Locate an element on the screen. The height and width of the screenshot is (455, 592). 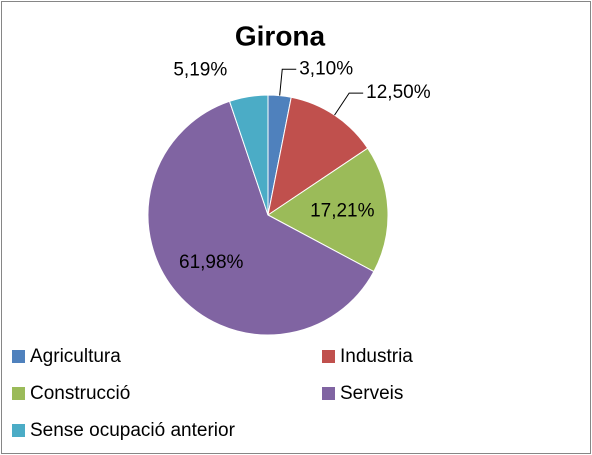
data-label: 12,50% is located at coordinates (398, 92).